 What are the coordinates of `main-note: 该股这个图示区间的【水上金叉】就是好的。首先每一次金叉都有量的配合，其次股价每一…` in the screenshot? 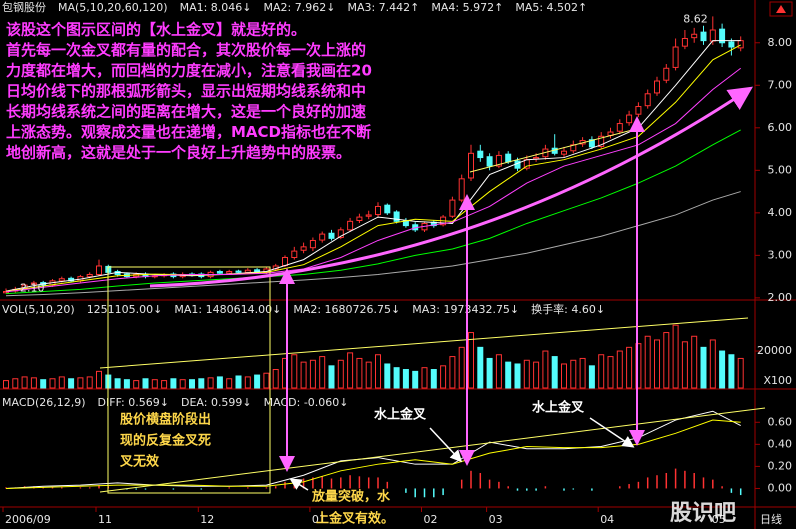 It's located at (189, 91).